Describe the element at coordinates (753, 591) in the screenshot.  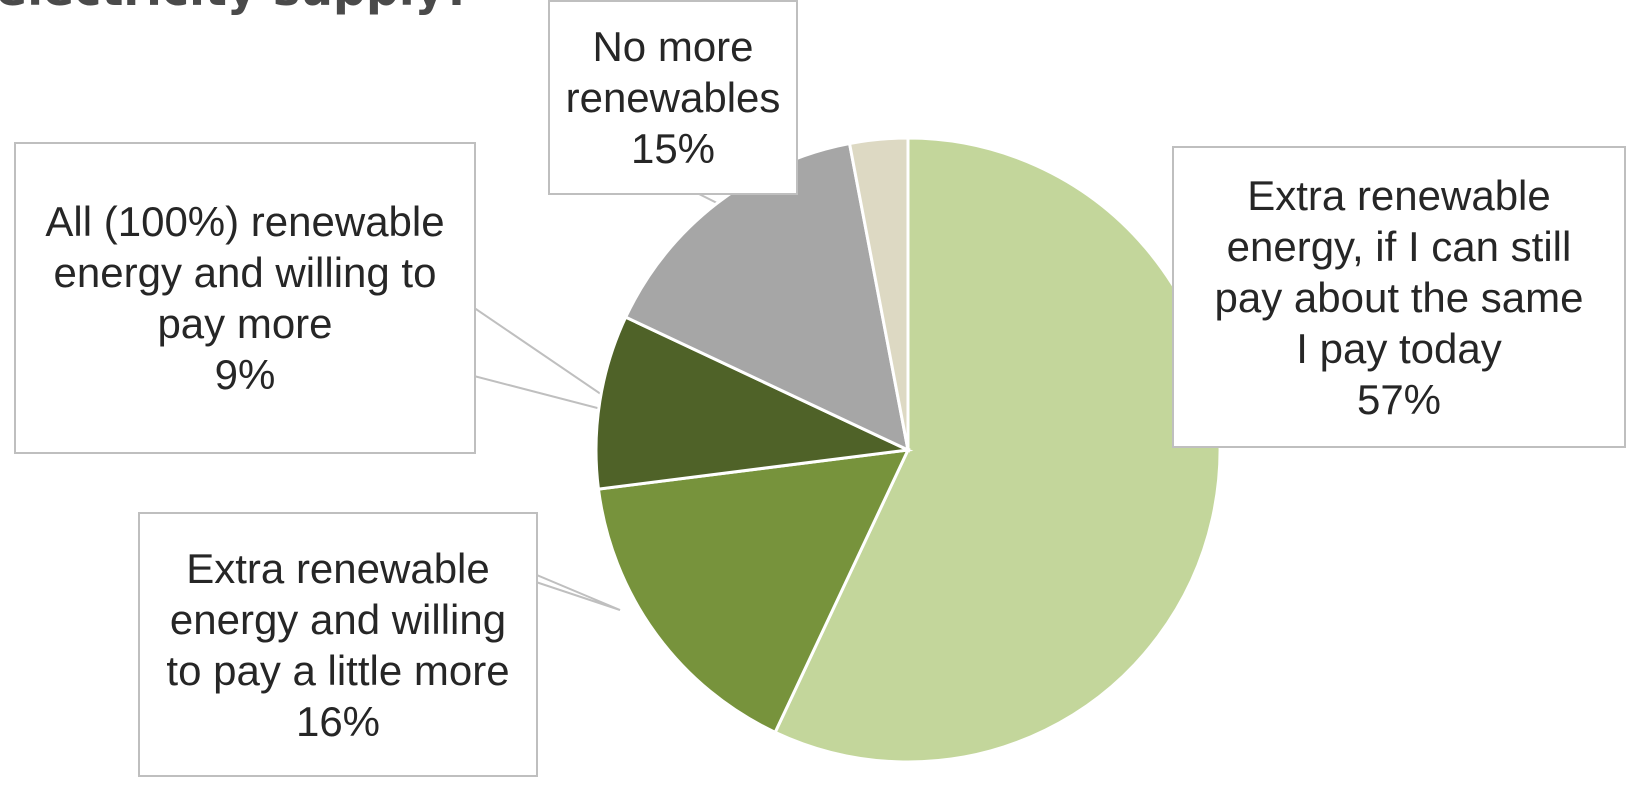
I see `slice-extra-pay-little-more` at that location.